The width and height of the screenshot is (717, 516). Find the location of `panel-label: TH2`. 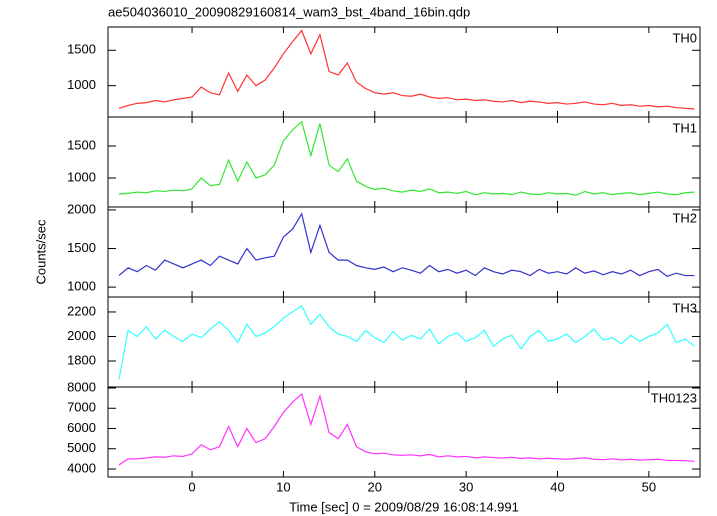

panel-label: TH2 is located at coordinates (684, 217).